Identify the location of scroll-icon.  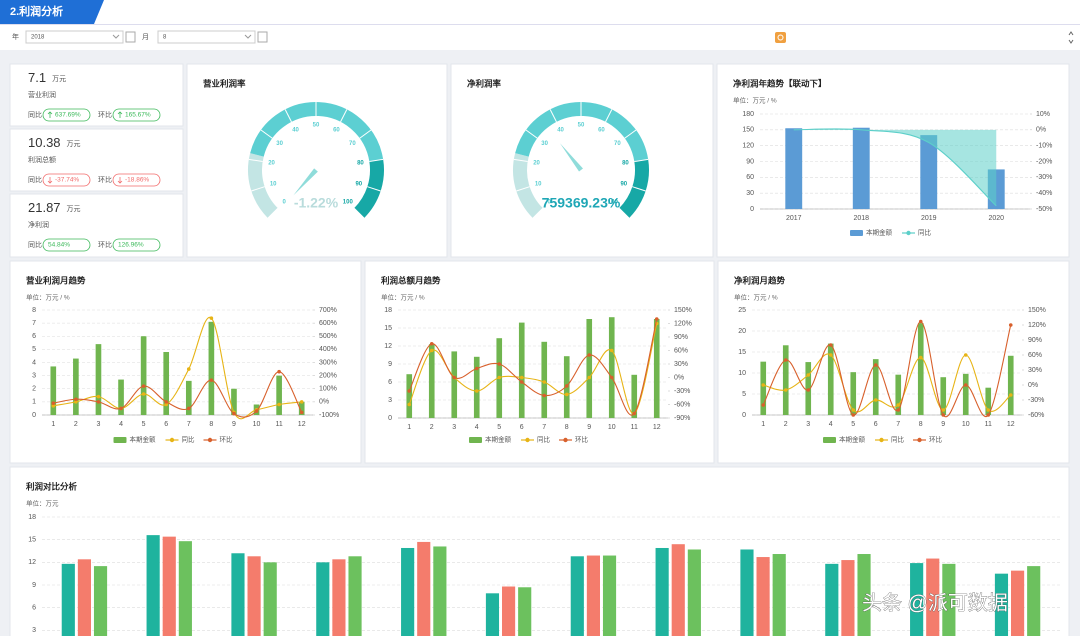
(1071, 37).